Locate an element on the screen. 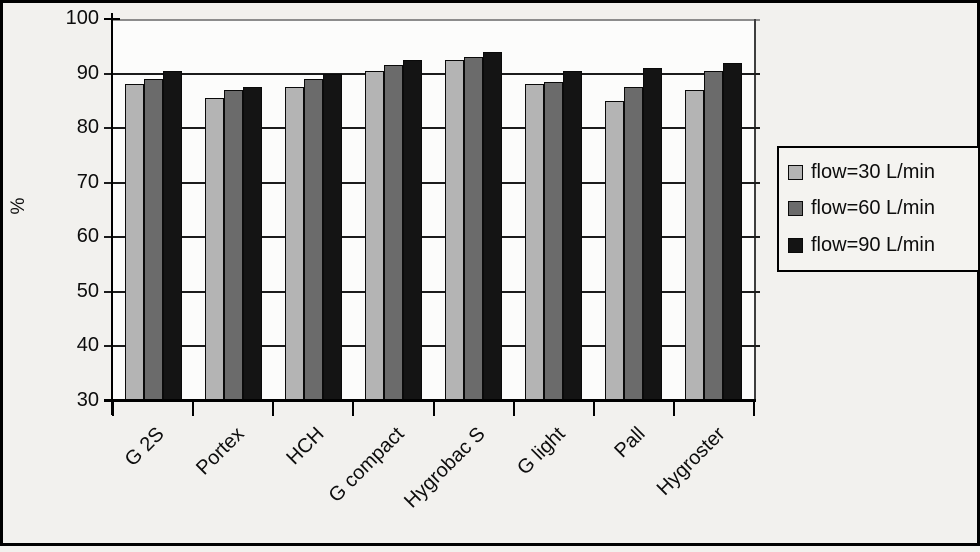 Image resolution: width=980 pixels, height=552 pixels. legend-label: flow=60 L/min is located at coordinates (873, 208).